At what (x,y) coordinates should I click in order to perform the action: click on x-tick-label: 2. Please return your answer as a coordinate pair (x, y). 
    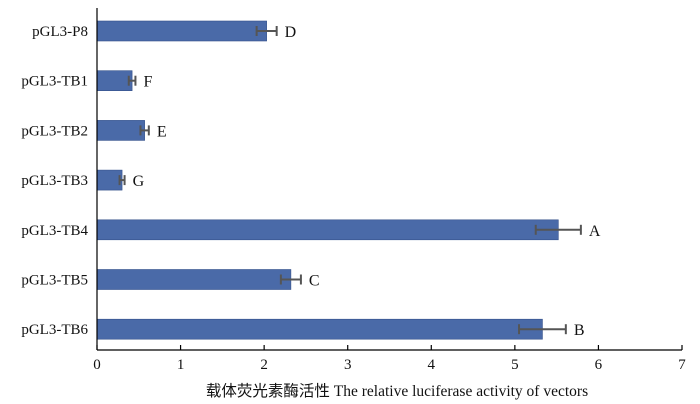
    Looking at the image, I should click on (264, 365).